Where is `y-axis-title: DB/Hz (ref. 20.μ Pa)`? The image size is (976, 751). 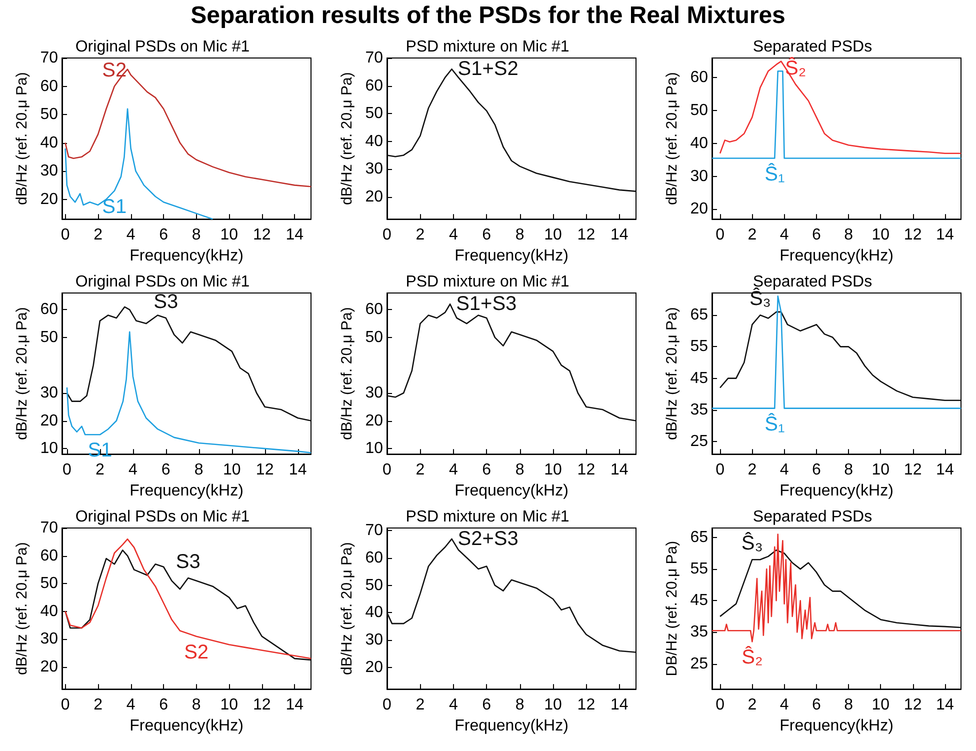 y-axis-title: DB/Hz (ref. 20.μ Pa) is located at coordinates (671, 608).